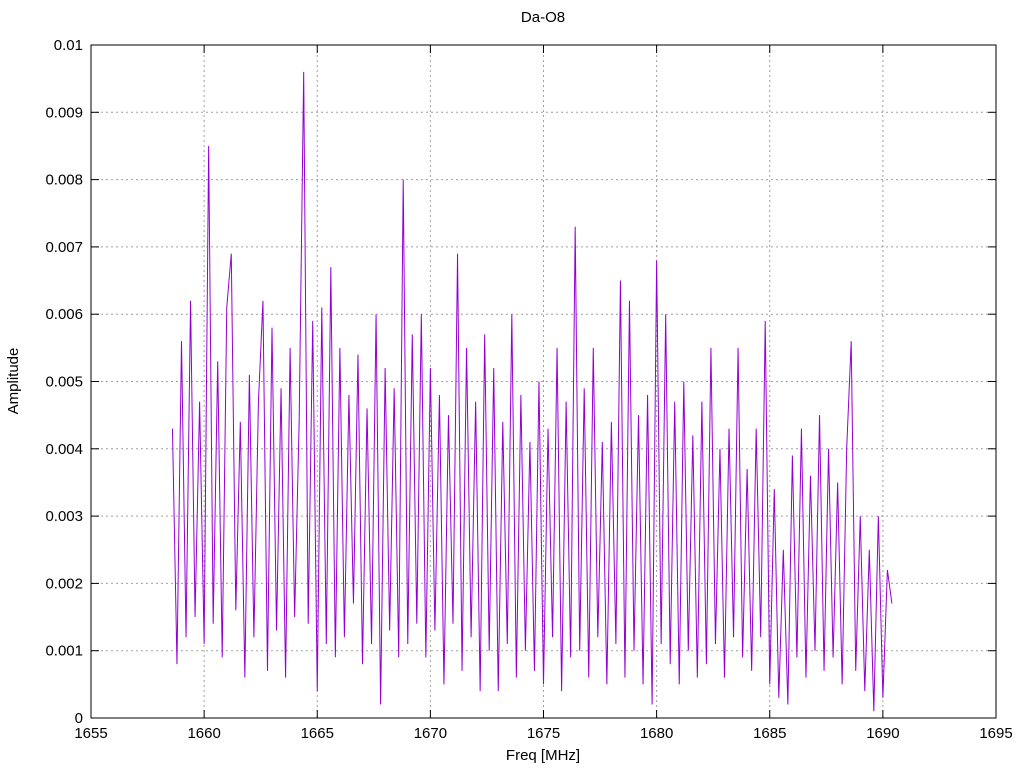 Image resolution: width=1024 pixels, height=768 pixels. I want to click on x-tick-label: 1675, so click(543, 733).